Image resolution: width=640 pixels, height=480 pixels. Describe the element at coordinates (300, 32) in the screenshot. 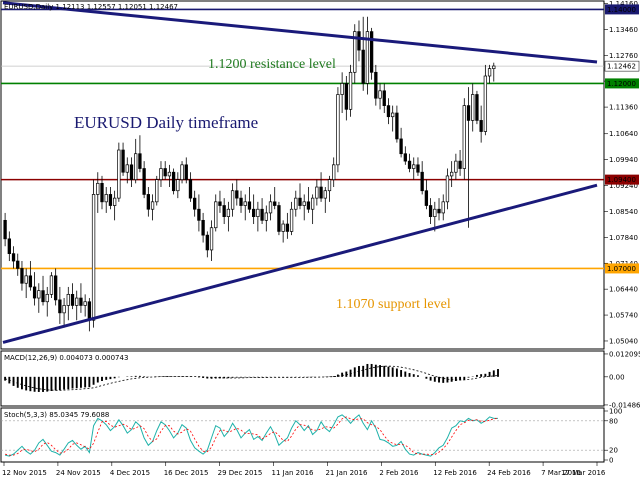

I see `descending-trendline` at that location.